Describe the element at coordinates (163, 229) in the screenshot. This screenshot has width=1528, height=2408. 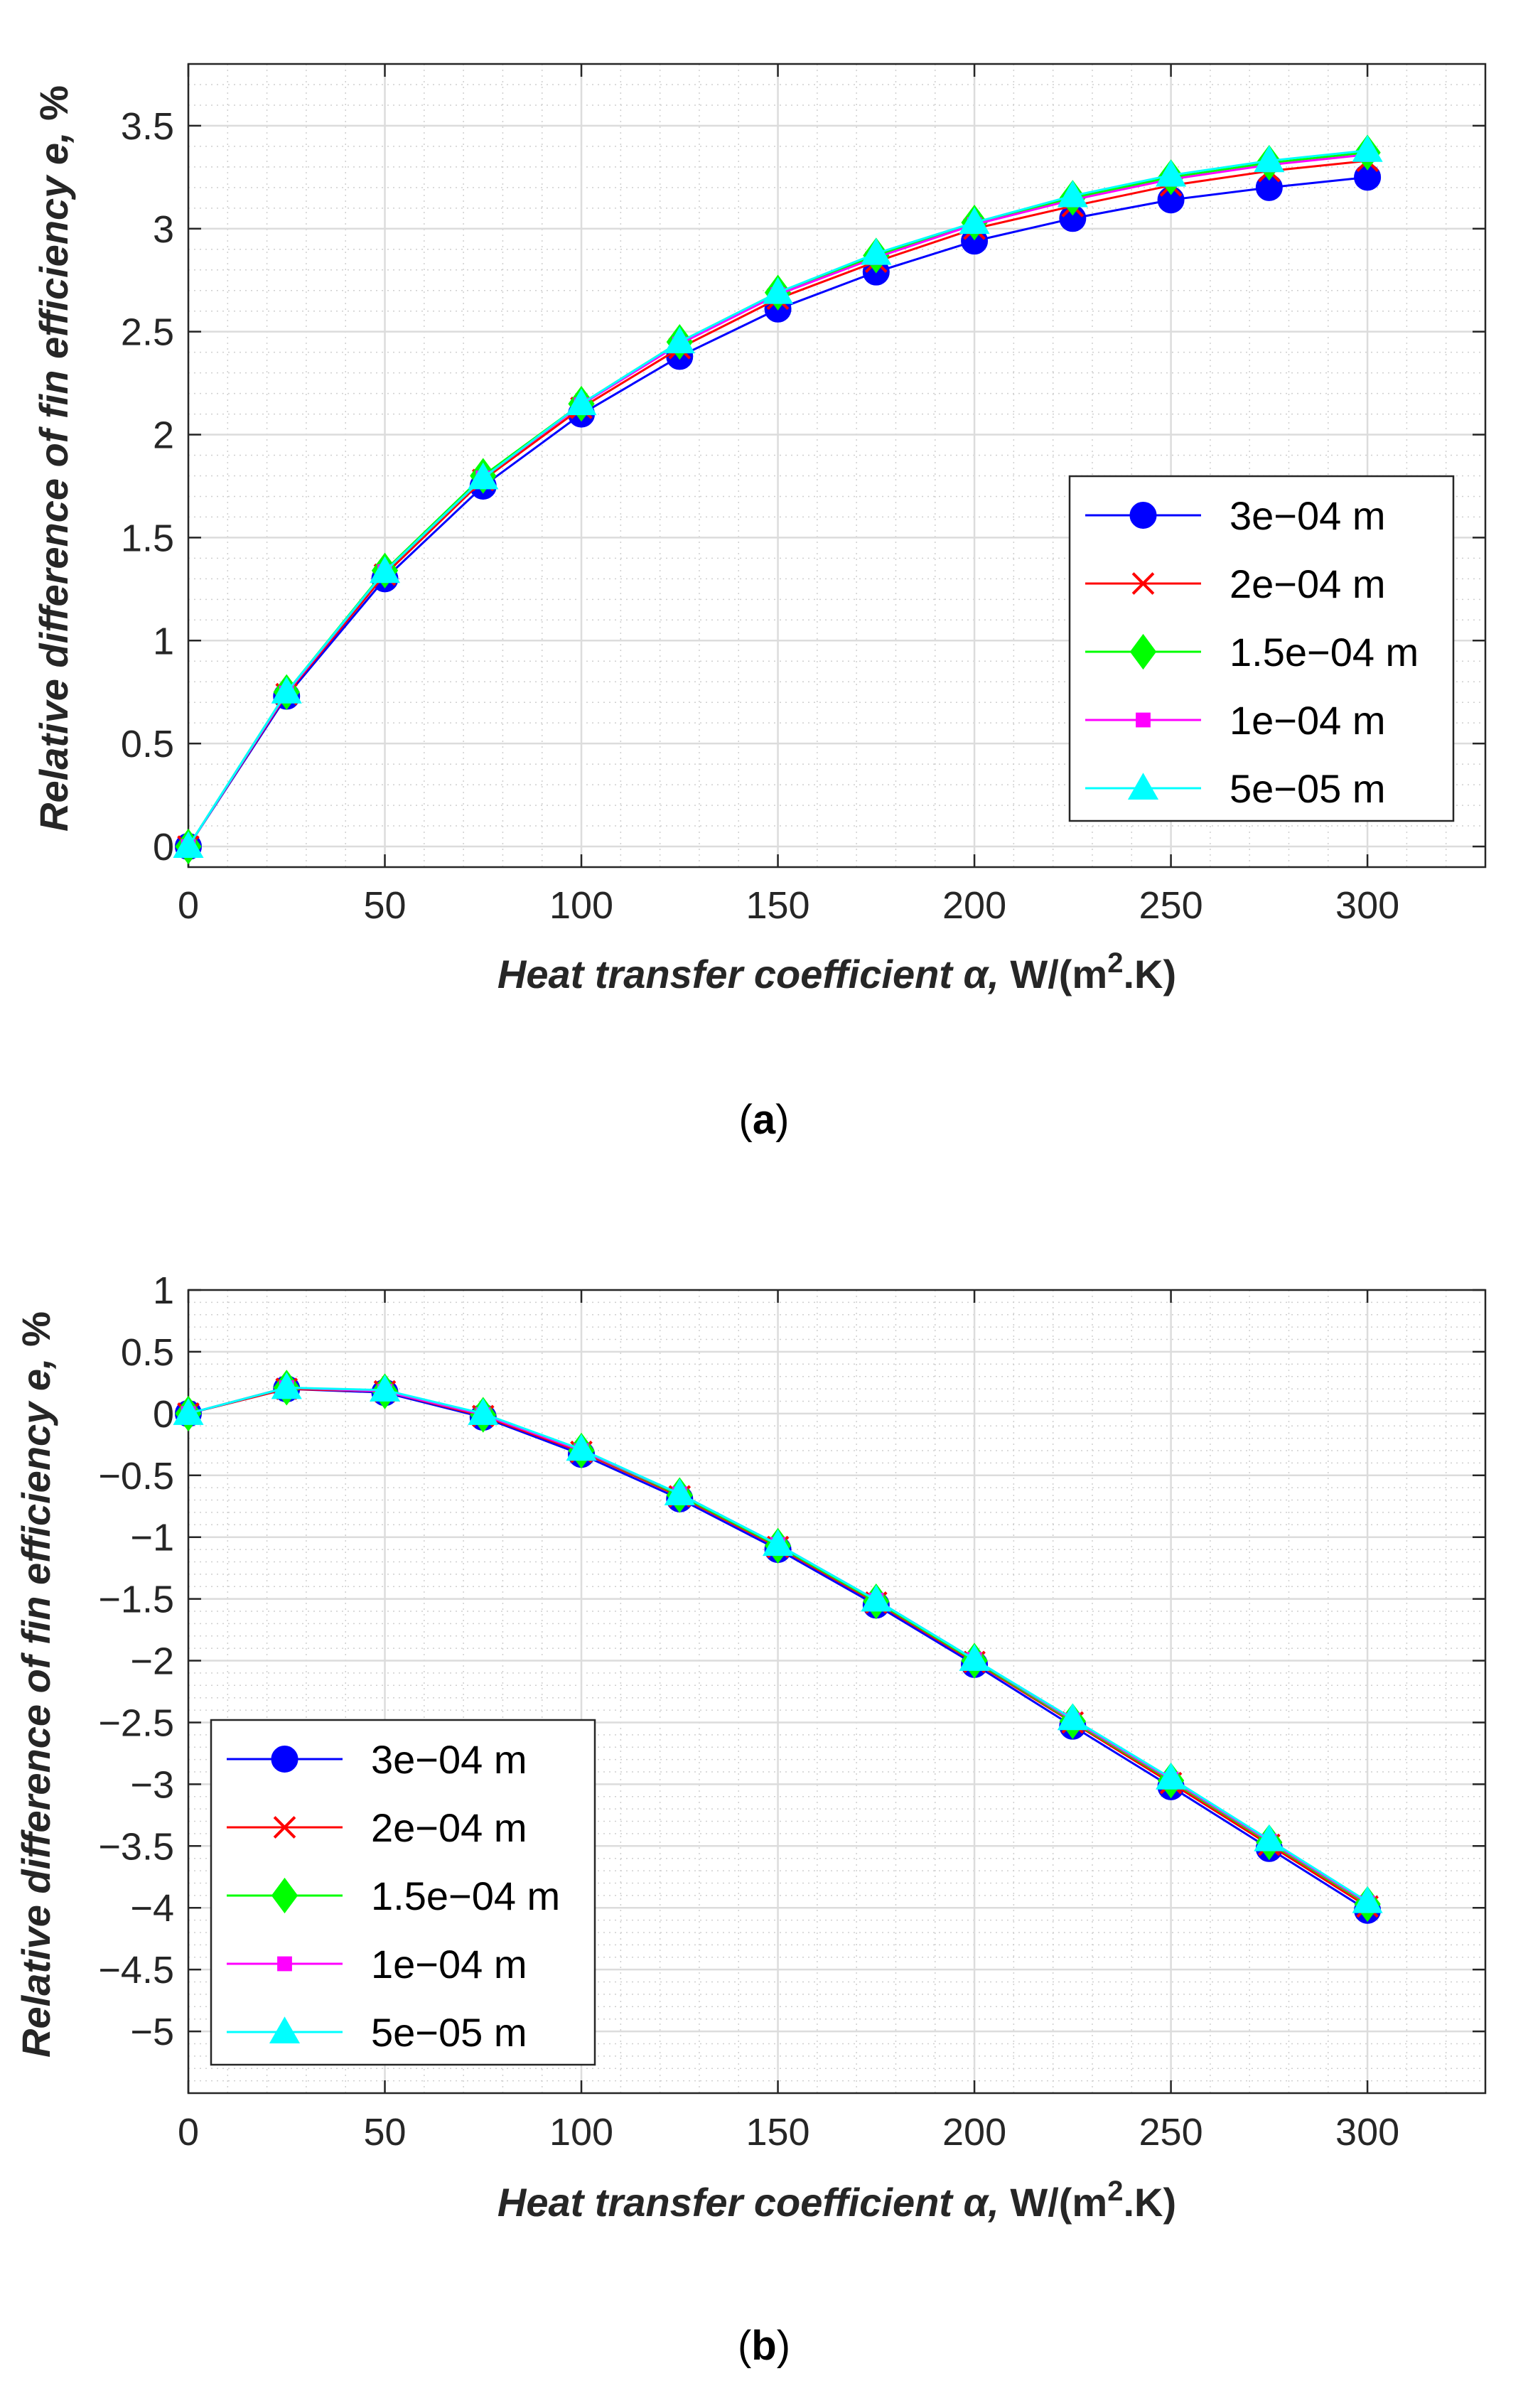
I see `y-tick-label: 3` at that location.